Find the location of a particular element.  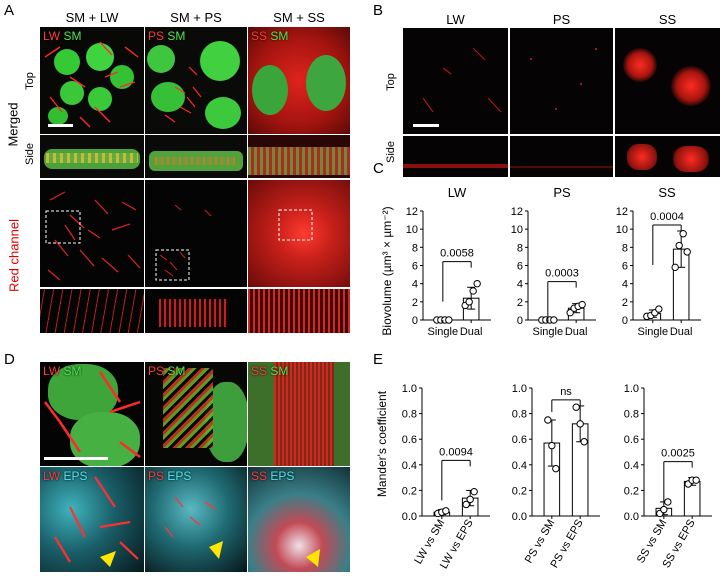

a-row-merged-label: Merged is located at coordinates (13, 124).